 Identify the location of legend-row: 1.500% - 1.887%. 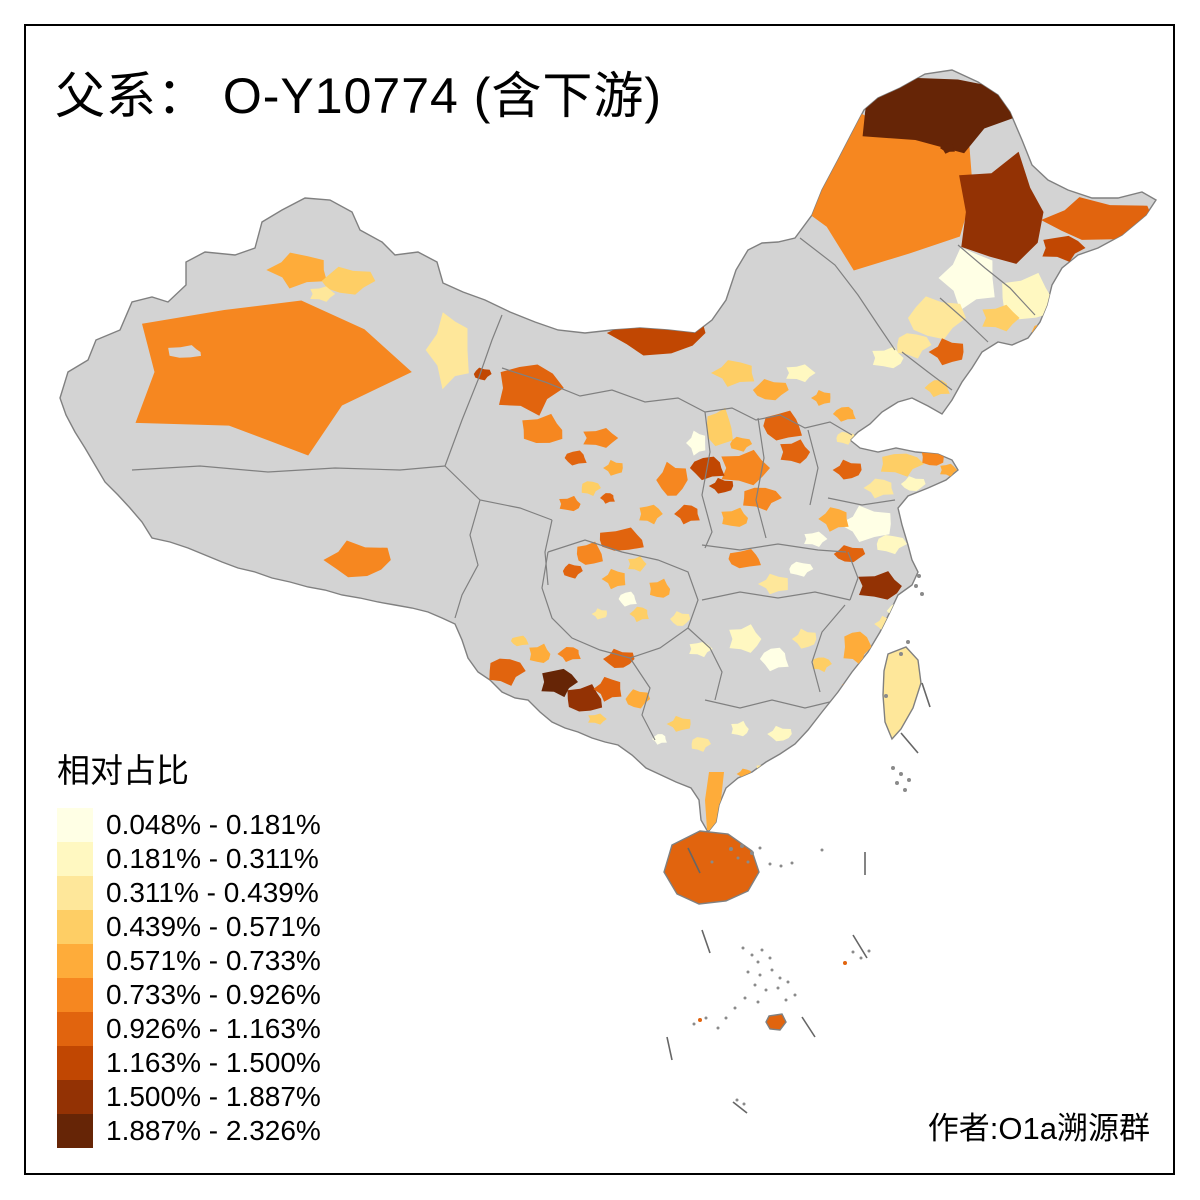
(189, 1097).